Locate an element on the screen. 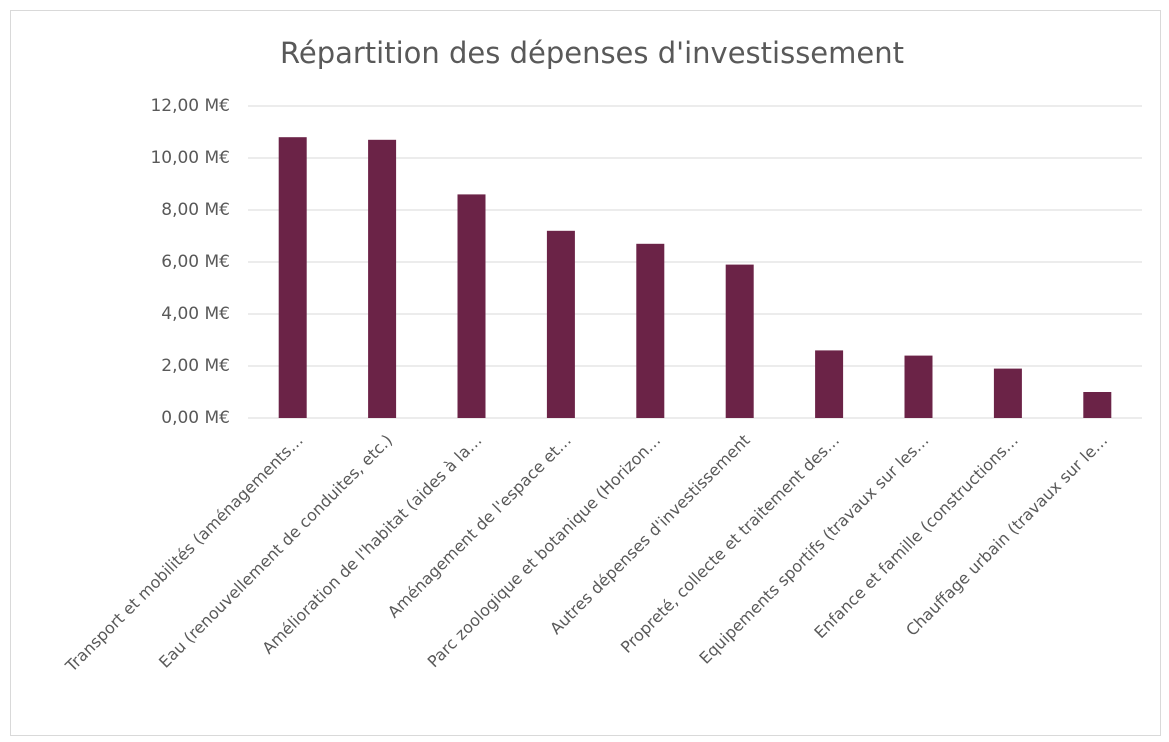 The height and width of the screenshot is (742, 1169). y-tick-label: 4,00 M€ is located at coordinates (195, 314).